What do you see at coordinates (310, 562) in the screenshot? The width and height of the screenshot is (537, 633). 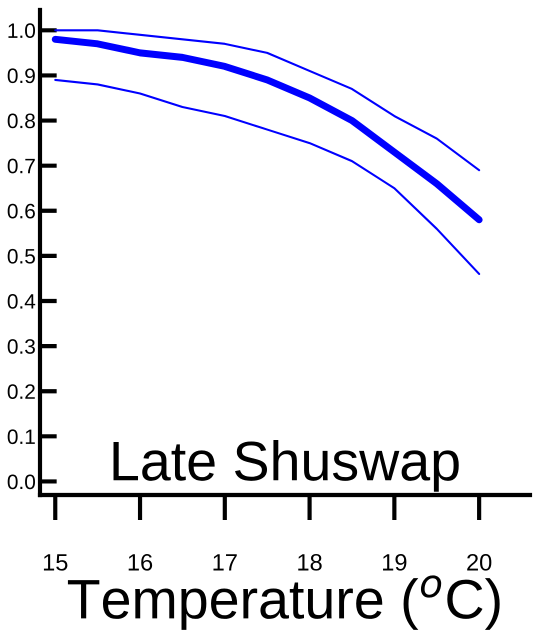 I see `x-tick-label: 18` at bounding box center [310, 562].